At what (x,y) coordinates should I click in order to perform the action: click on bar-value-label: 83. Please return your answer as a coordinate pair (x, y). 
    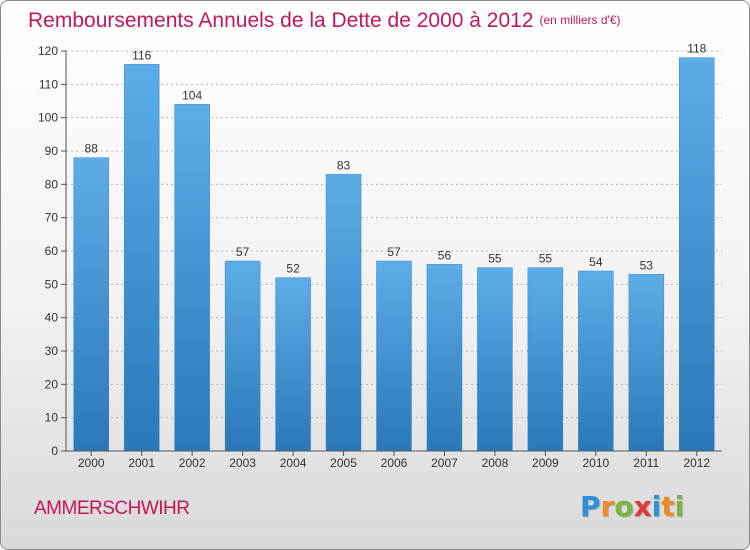
    Looking at the image, I should click on (344, 165).